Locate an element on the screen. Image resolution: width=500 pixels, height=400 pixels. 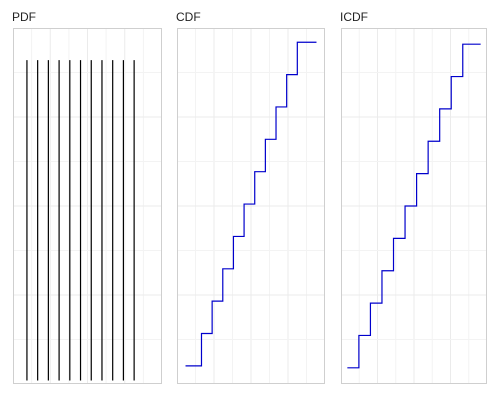
cdf-panel-title: CDF is located at coordinates (188, 17).